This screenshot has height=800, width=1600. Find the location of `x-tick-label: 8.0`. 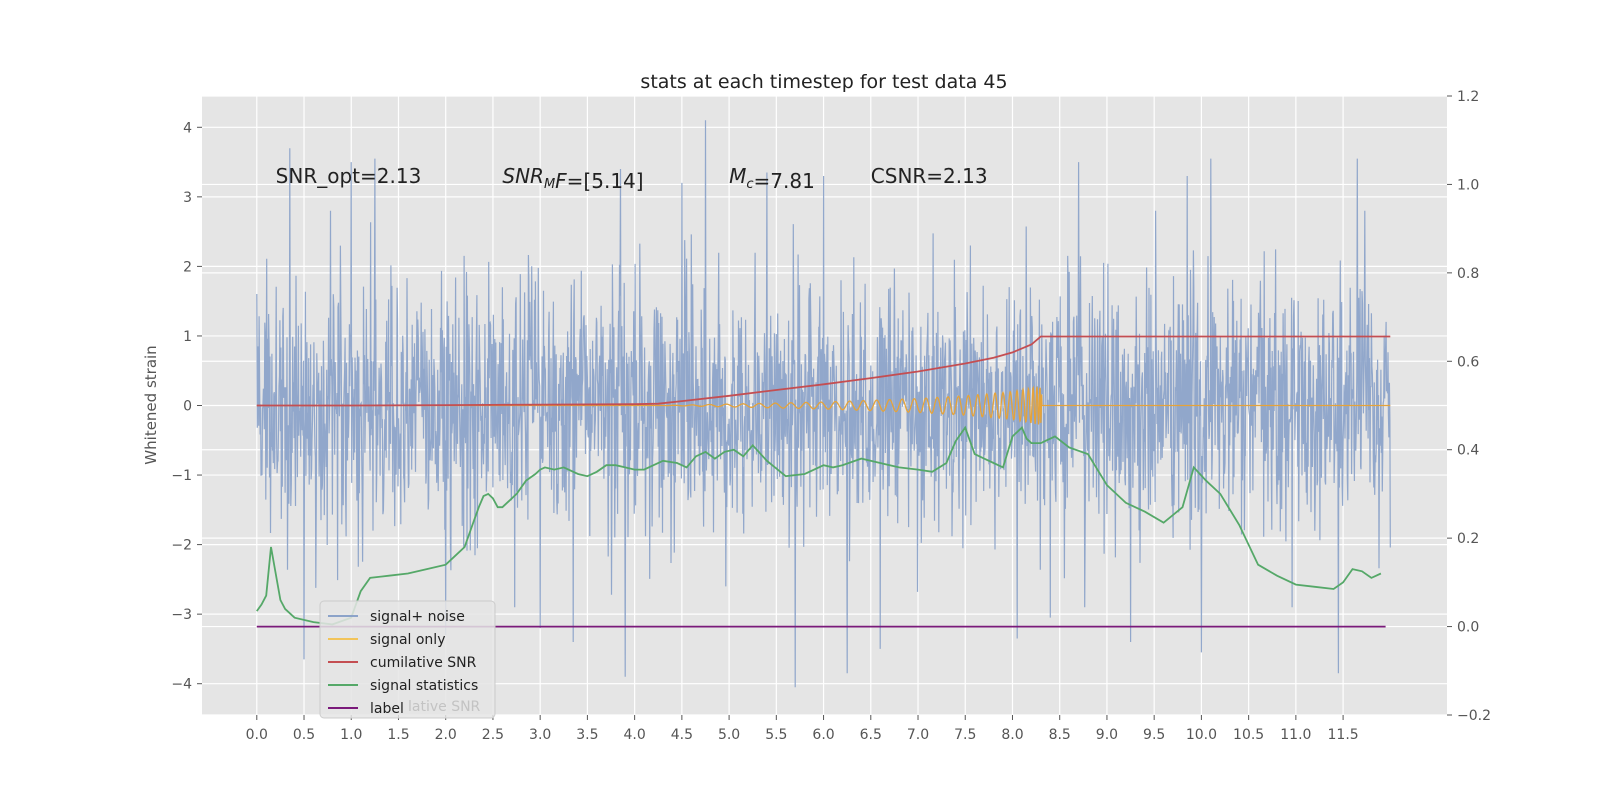

x-tick-label: 8.0 is located at coordinates (1012, 735).